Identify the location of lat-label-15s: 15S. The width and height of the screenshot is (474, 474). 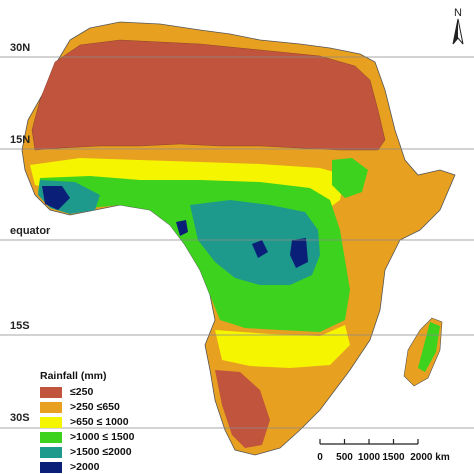
(20, 326).